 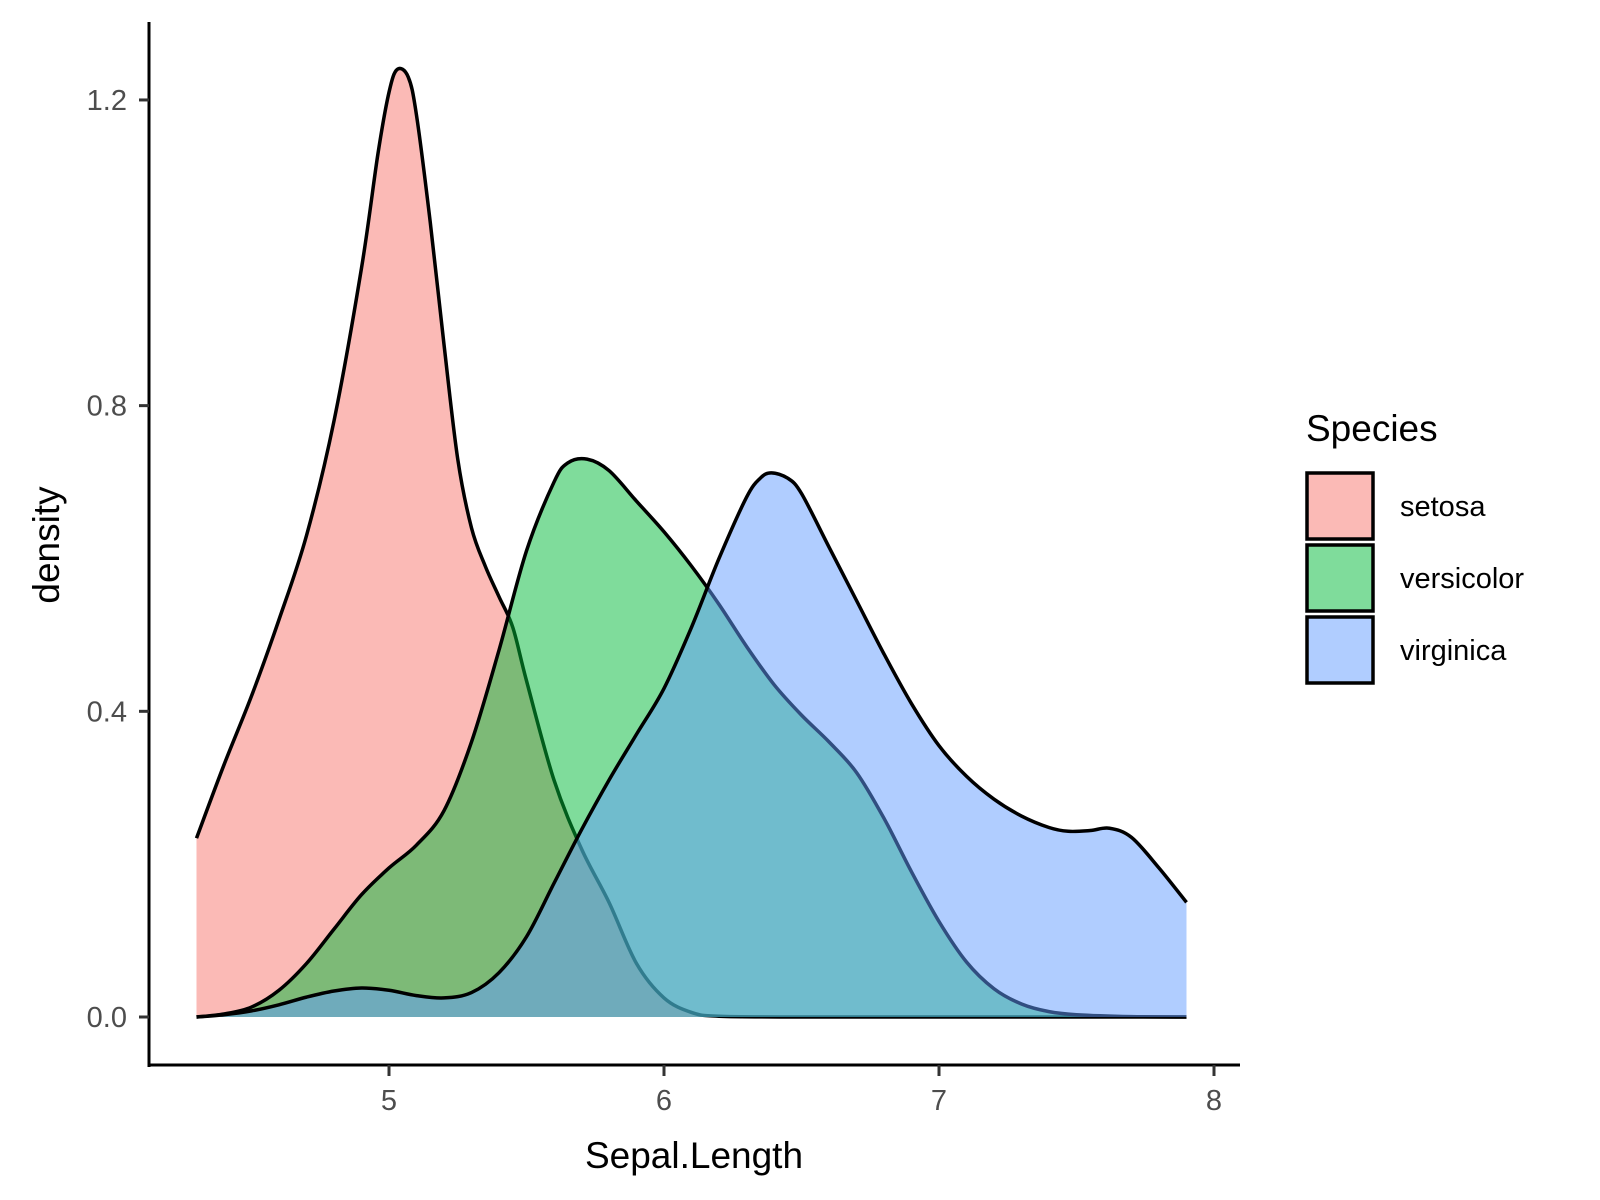 I want to click on y-tick-label: 0.0, so click(x=107, y=1018).